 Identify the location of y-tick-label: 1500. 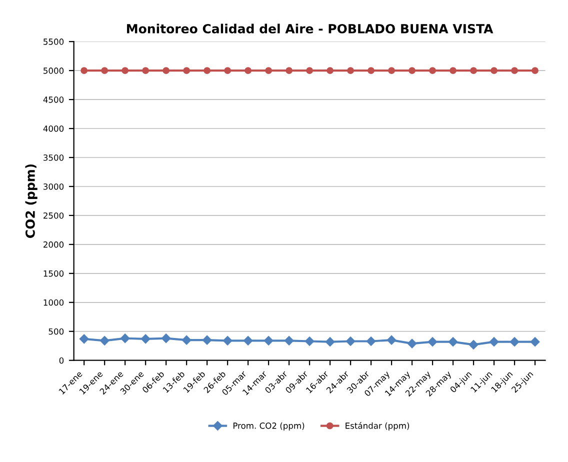
(54, 273).